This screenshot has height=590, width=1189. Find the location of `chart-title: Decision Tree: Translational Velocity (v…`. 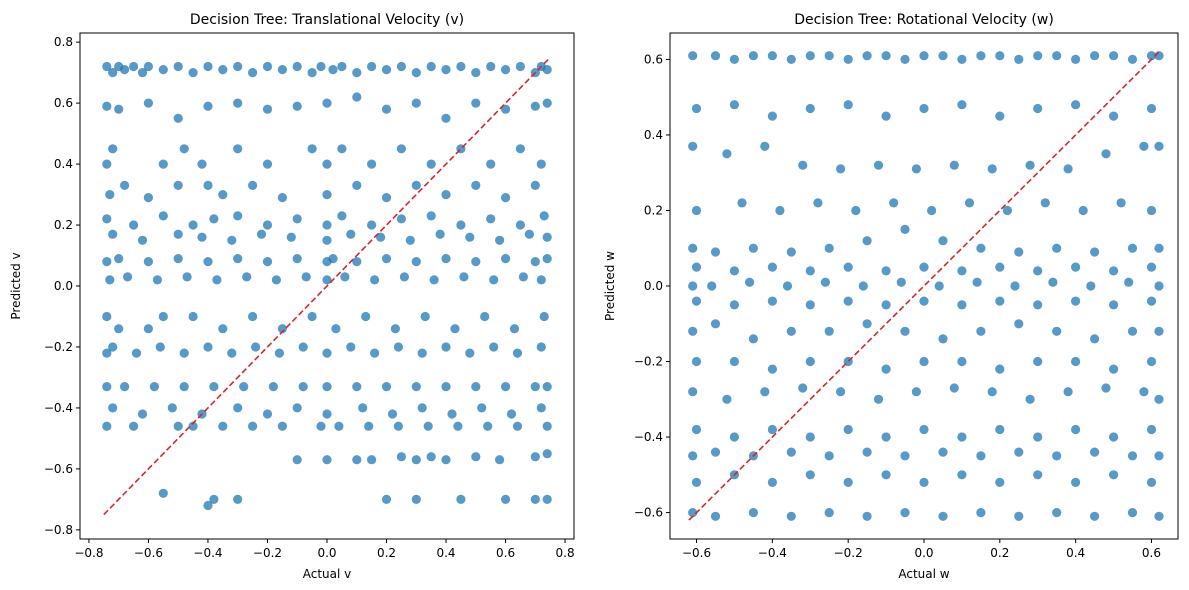

chart-title: Decision Tree: Translational Velocity (v… is located at coordinates (327, 20).